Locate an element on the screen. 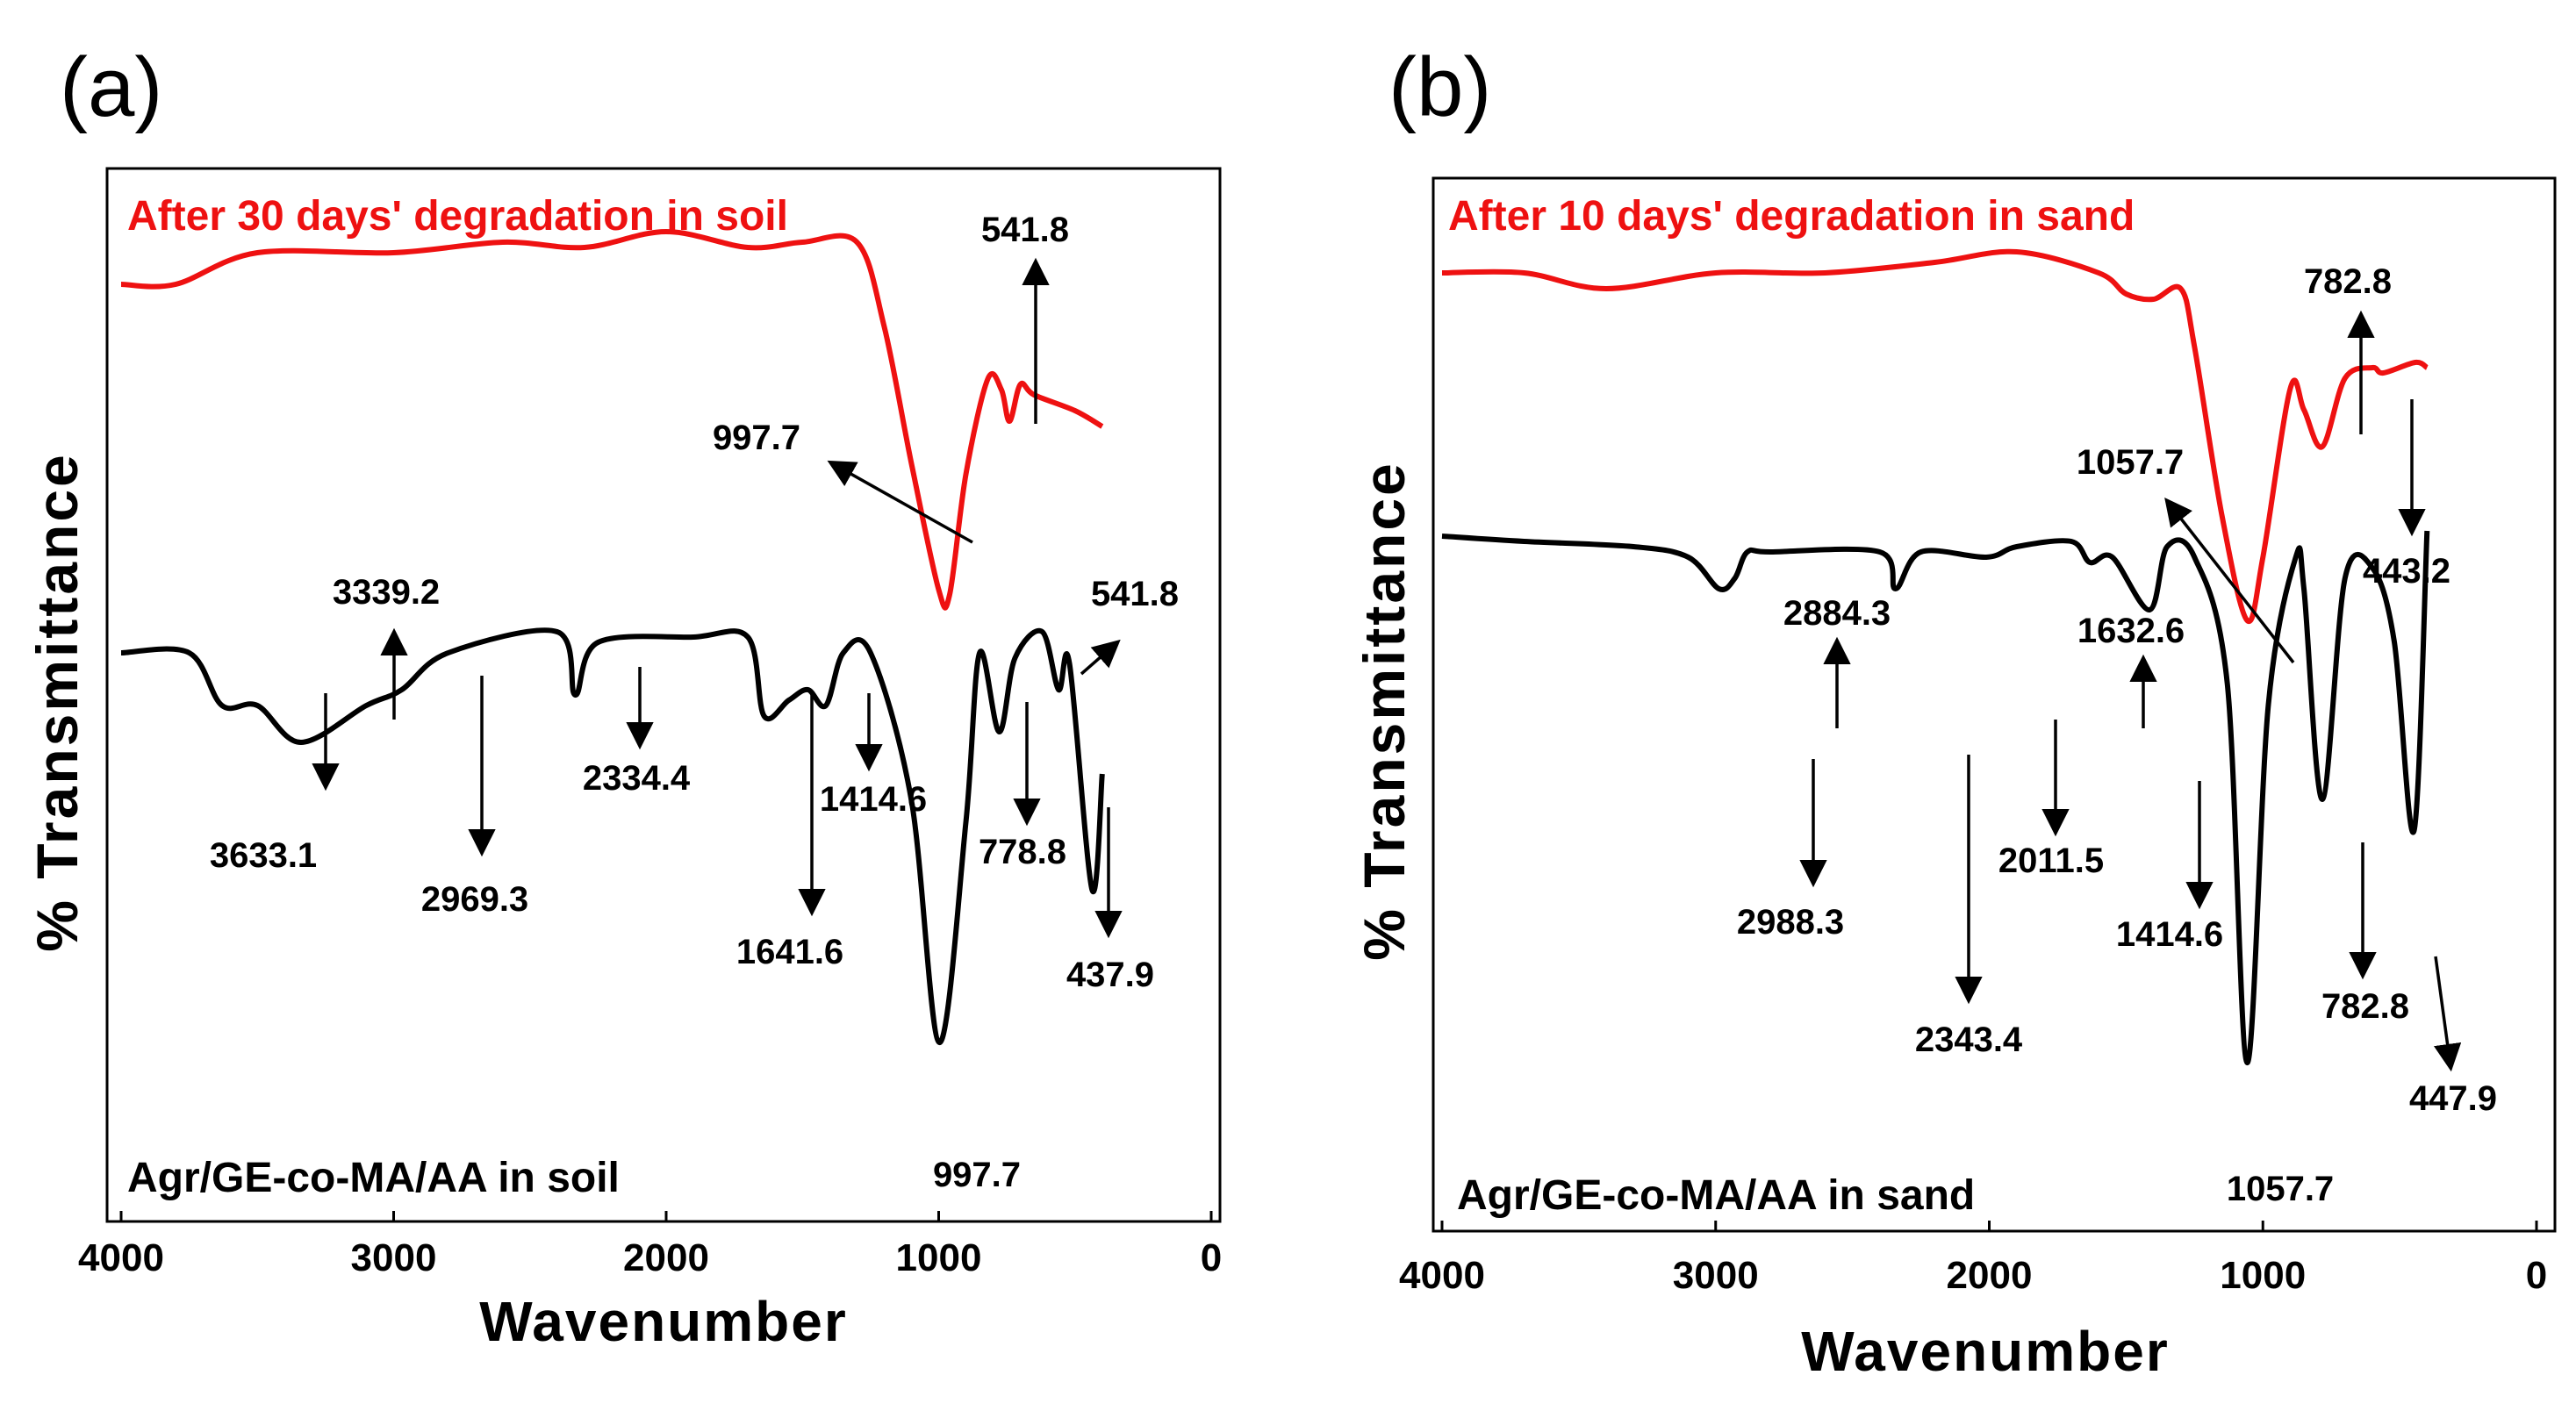 The width and height of the screenshot is (2576, 1411). panel-b-x-tick-label-4000: 4000 is located at coordinates (1442, 1275).